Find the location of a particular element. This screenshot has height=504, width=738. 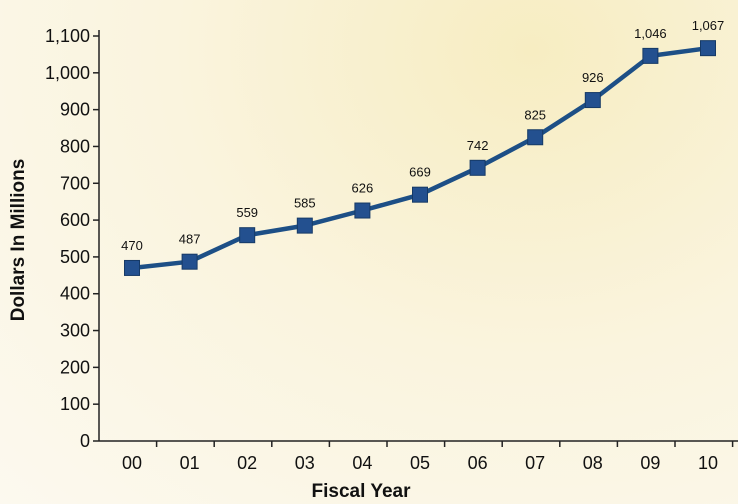

x-tick-label: 10 is located at coordinates (708, 463).